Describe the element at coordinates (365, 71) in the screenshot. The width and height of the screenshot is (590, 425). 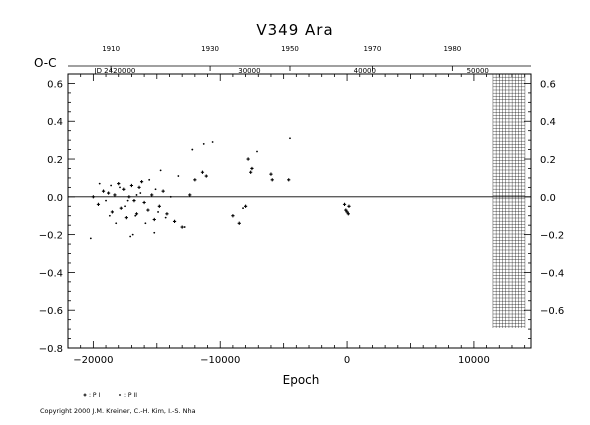
I see `jd-tick-label: 40000` at that location.